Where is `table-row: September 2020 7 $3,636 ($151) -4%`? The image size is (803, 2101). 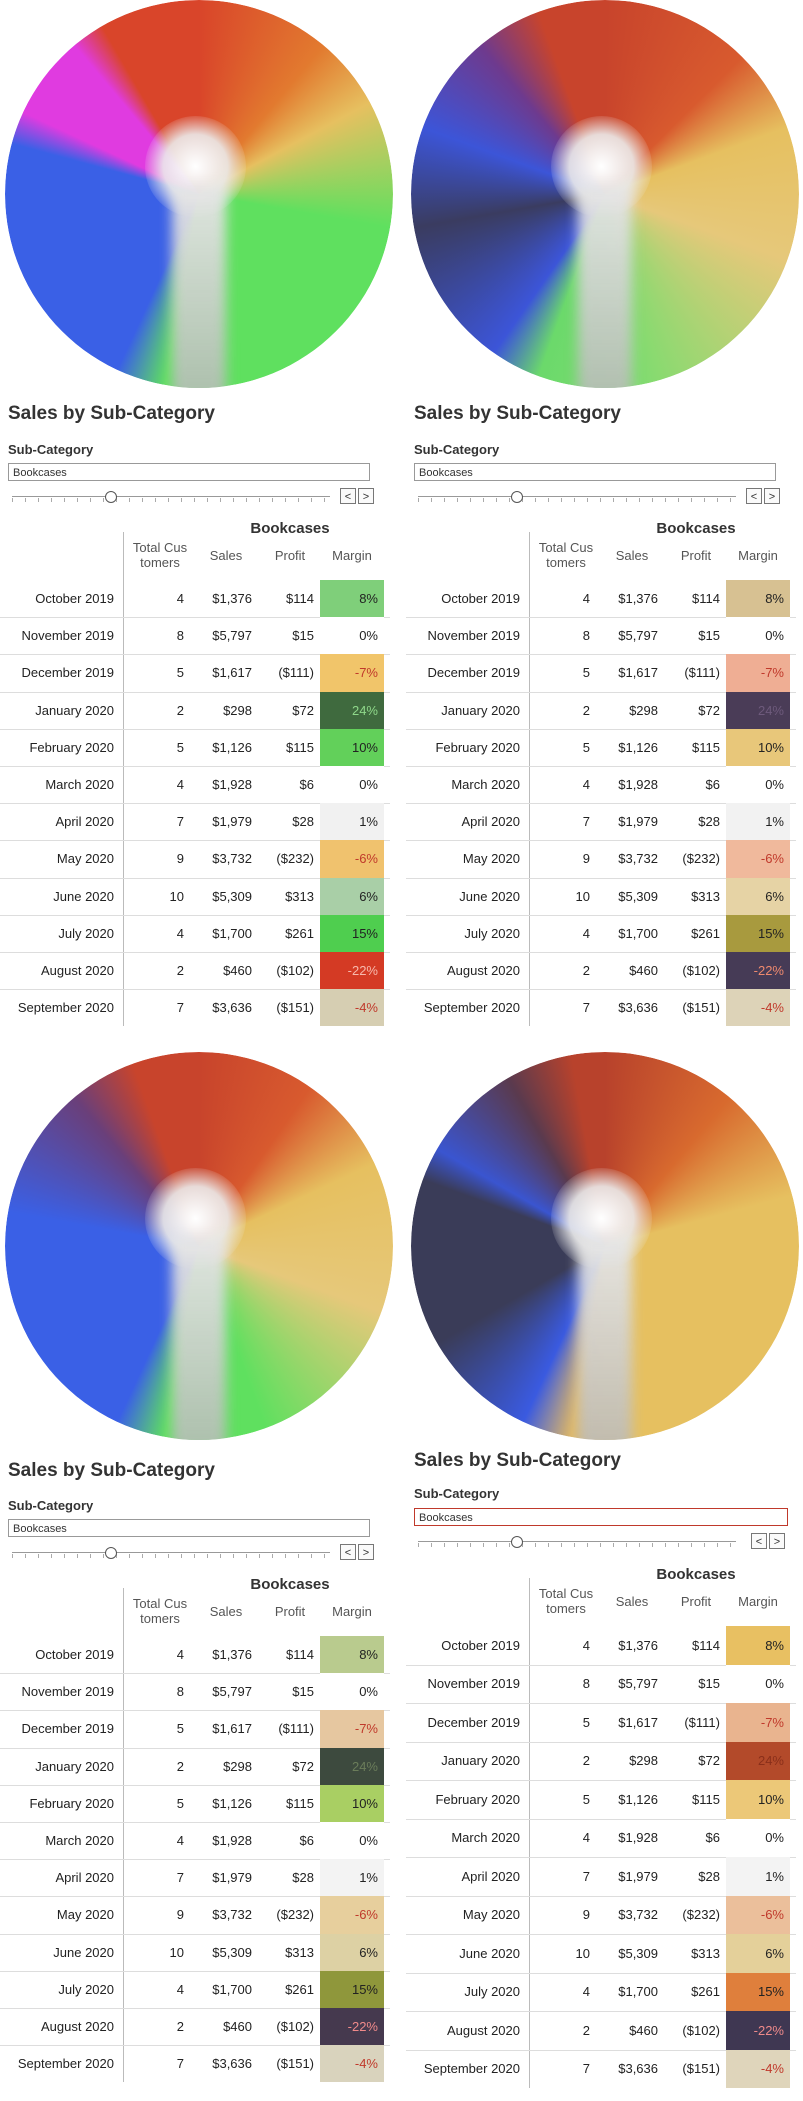
table-row: September 2020 7 $3,636 ($151) -4% is located at coordinates (195, 2064).